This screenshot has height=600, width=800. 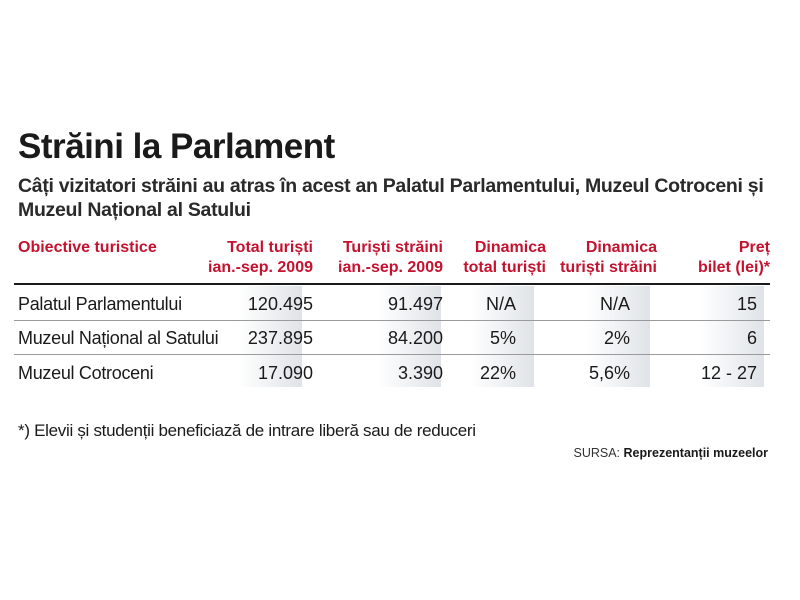 I want to click on source-label: SURSA:, so click(x=597, y=453).